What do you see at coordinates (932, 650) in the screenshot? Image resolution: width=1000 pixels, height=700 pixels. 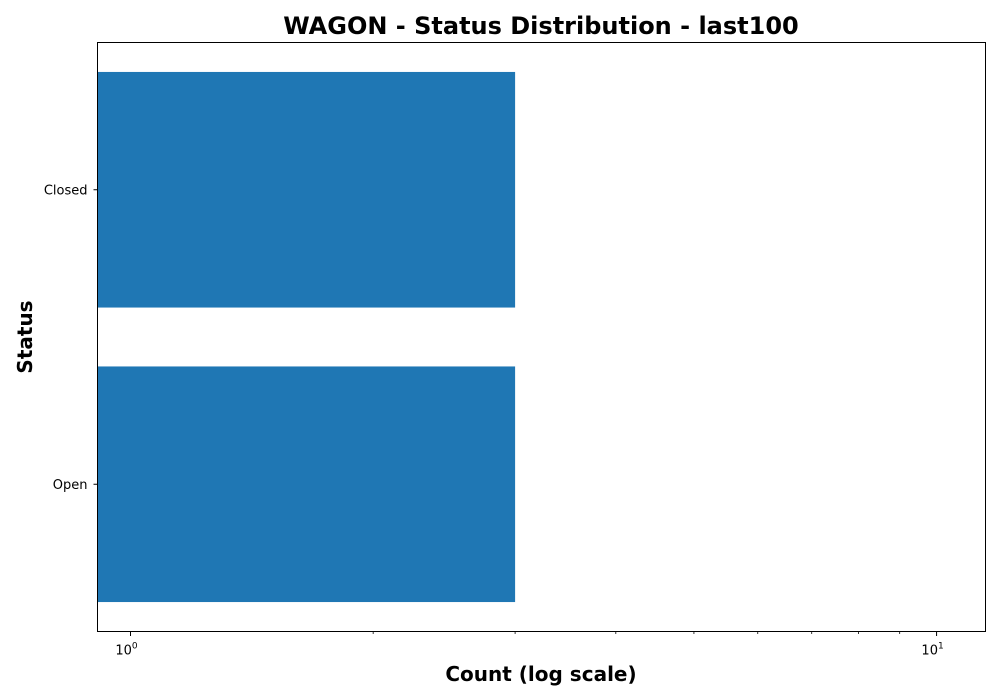 I see `x-tick-label: 10¹` at bounding box center [932, 650].